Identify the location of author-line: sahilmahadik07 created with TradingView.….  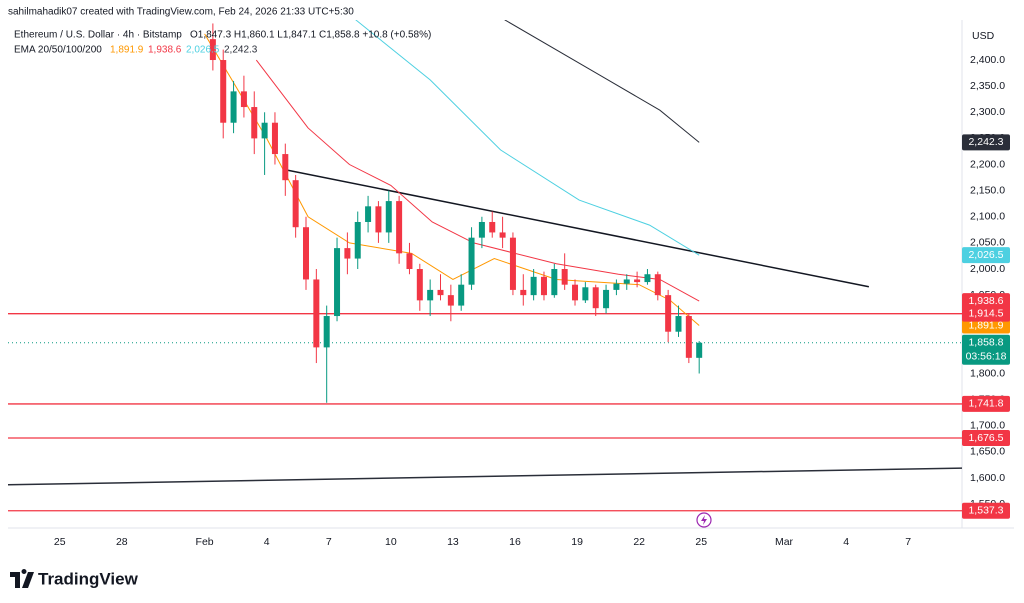
(181, 12).